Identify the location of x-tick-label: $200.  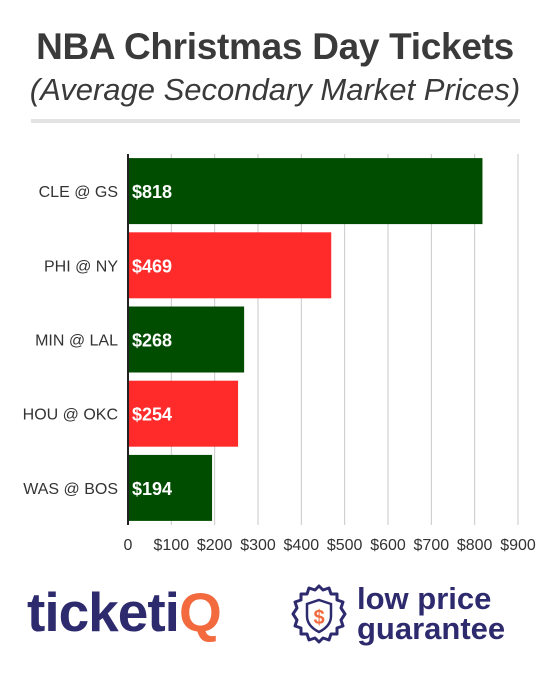
(215, 545).